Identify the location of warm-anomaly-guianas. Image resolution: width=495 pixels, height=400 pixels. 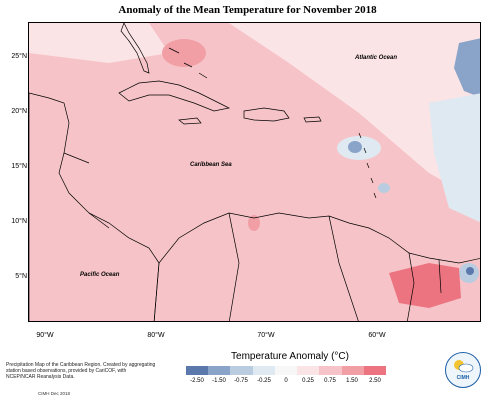
(425, 285).